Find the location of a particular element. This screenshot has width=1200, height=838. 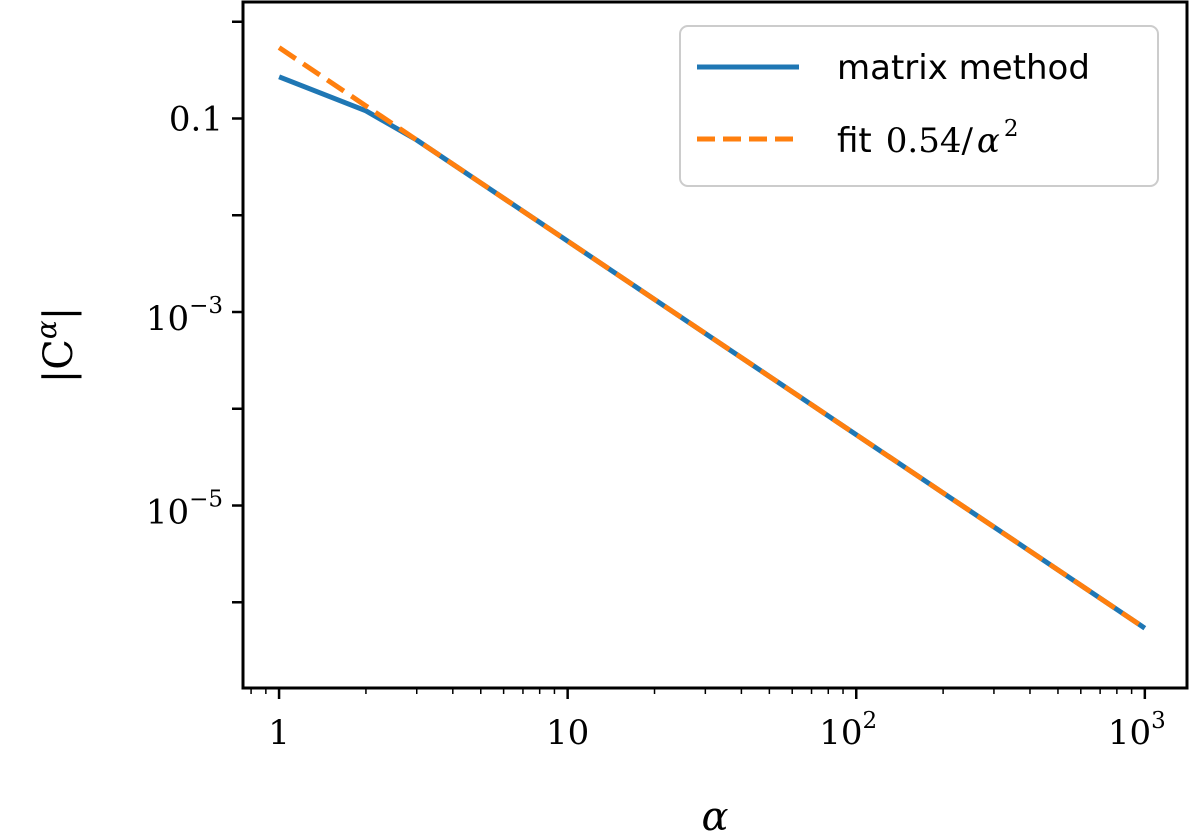

y-tick-label: 0.1 is located at coordinates (196, 120).